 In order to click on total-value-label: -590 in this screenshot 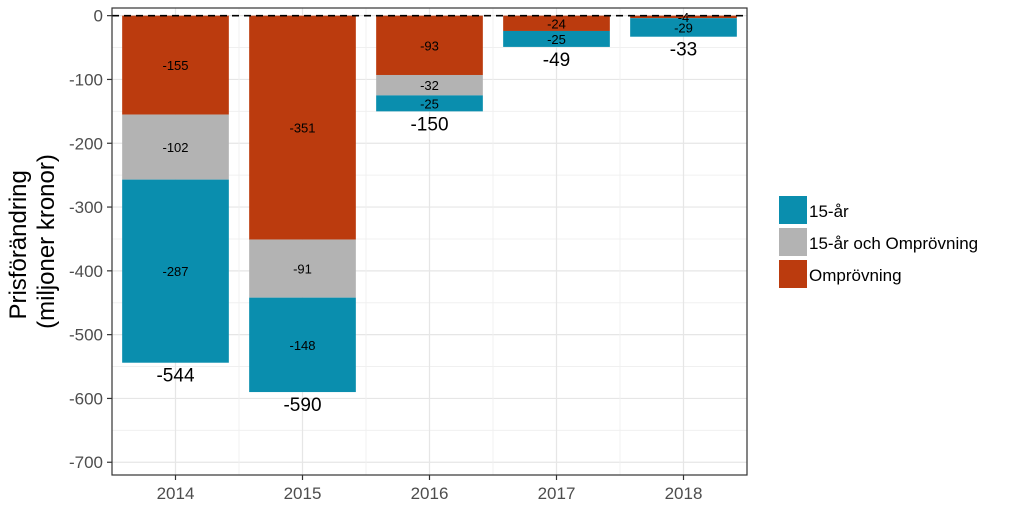, I will do `click(302, 405)`.